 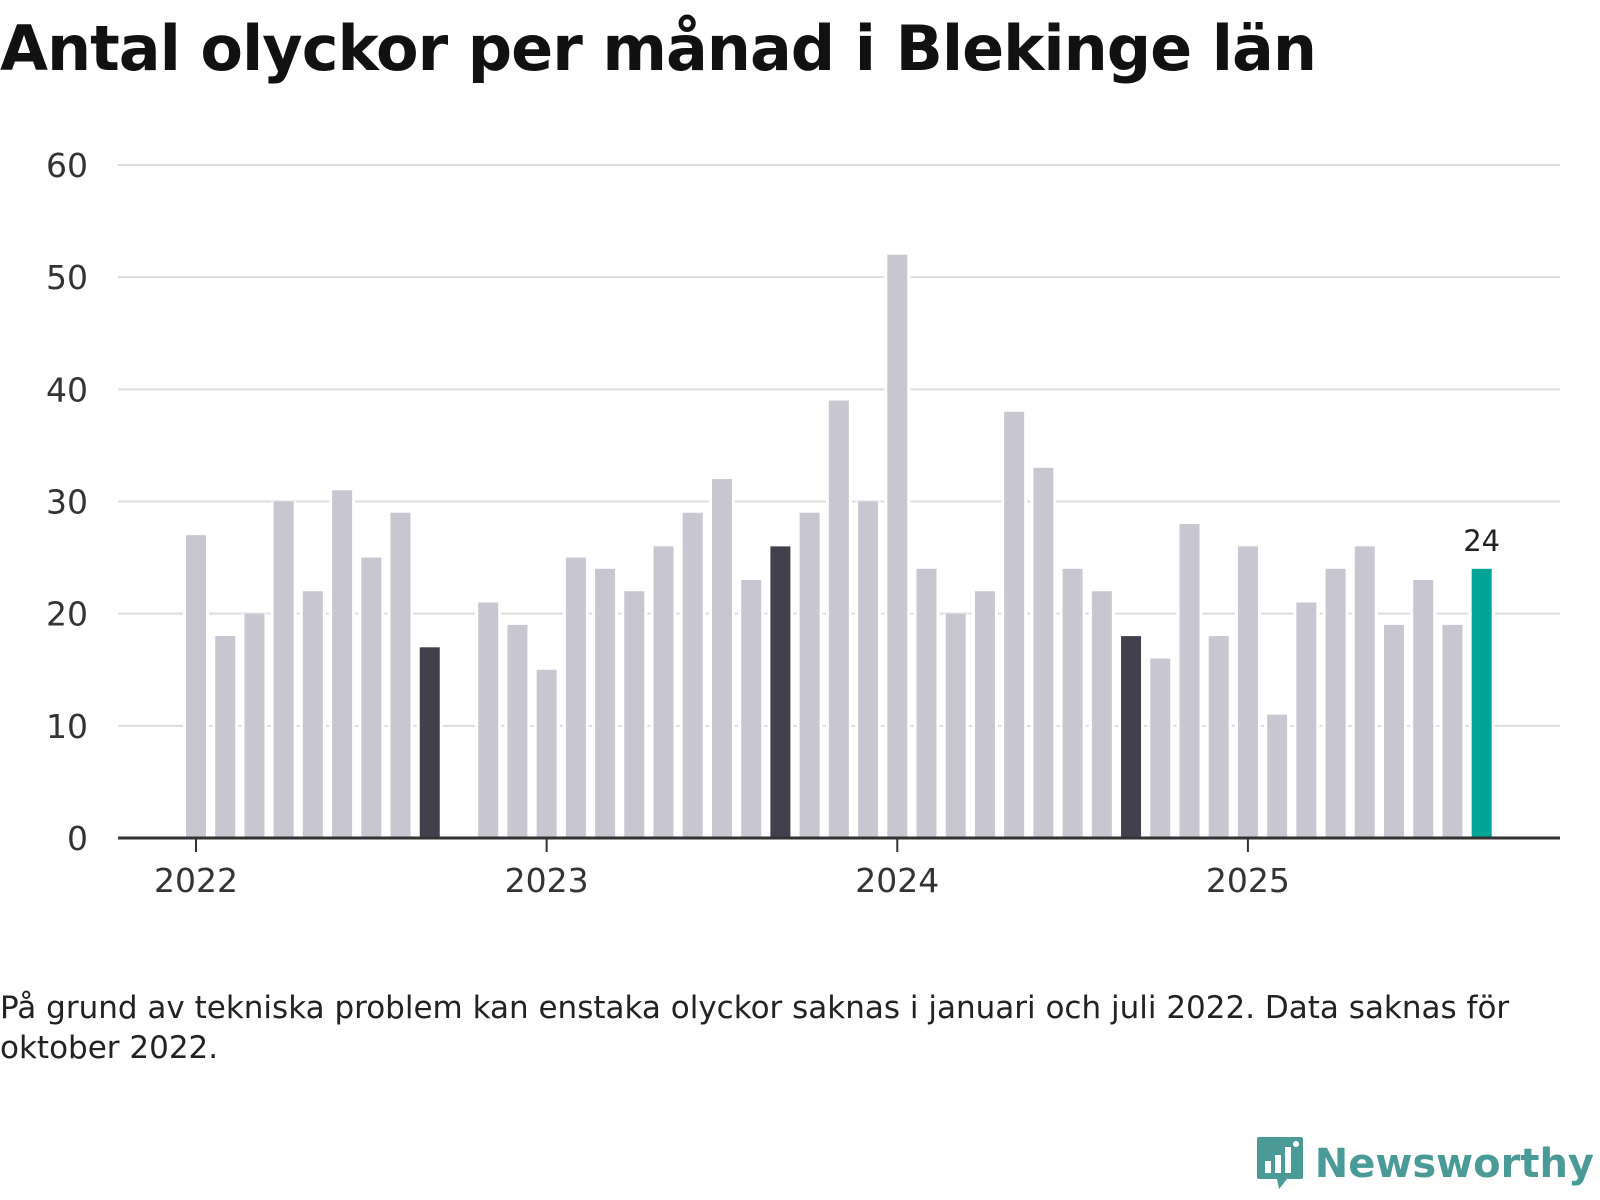 I want to click on value-label: 24, so click(x=1481, y=541).